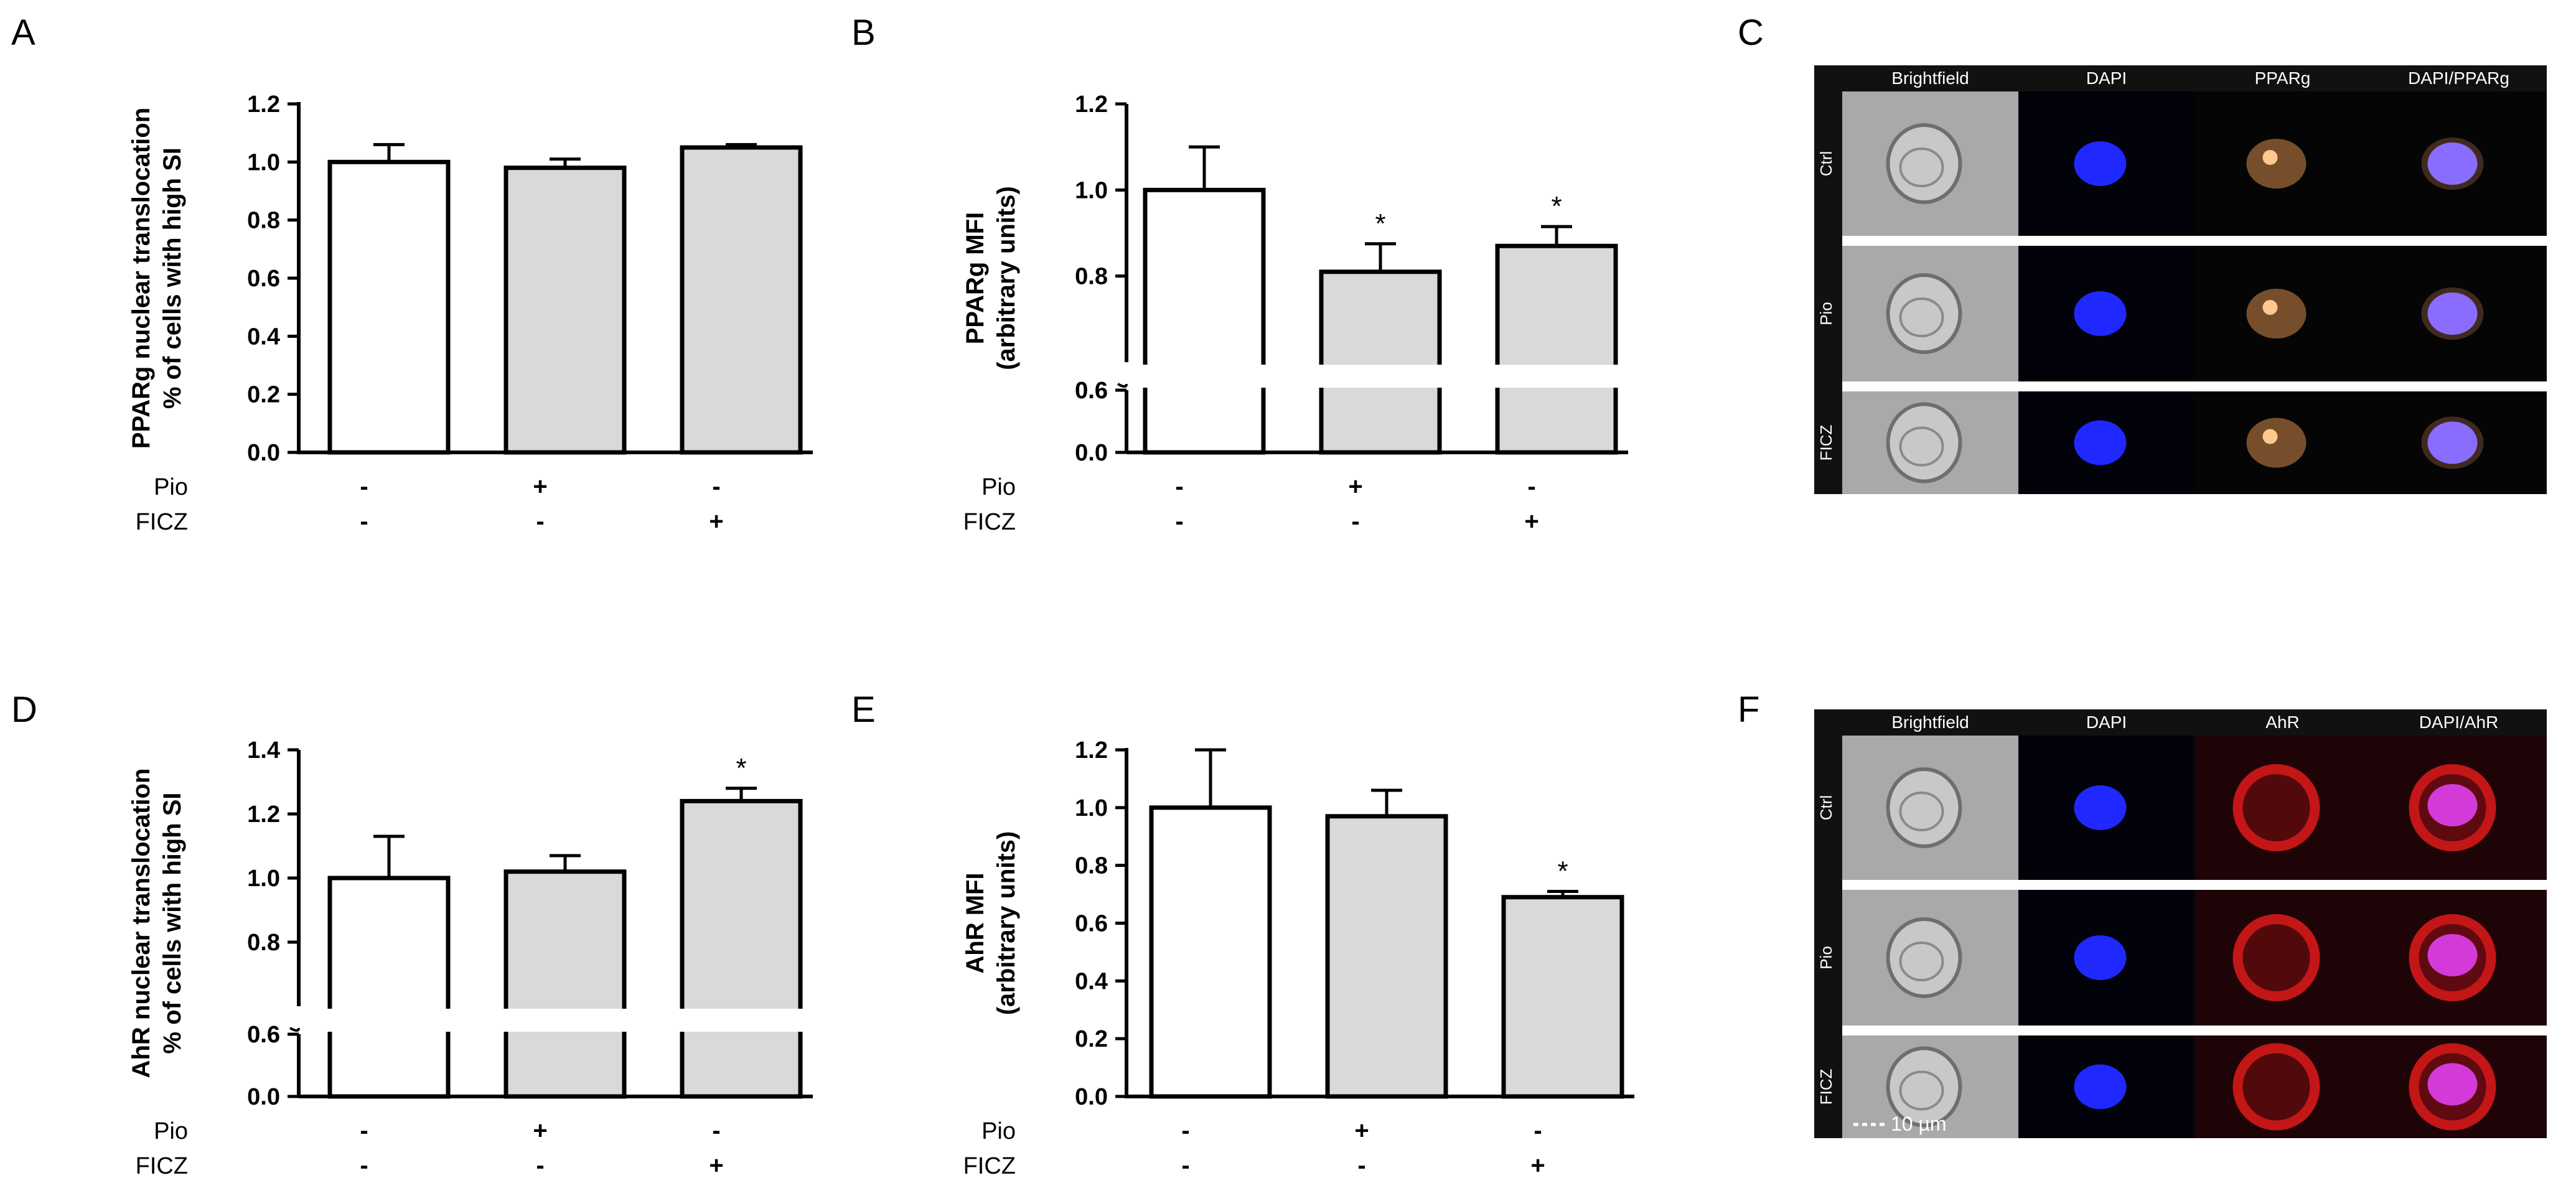 The height and width of the screenshot is (1201, 2576). I want to click on panel-letter-E: E, so click(863, 709).